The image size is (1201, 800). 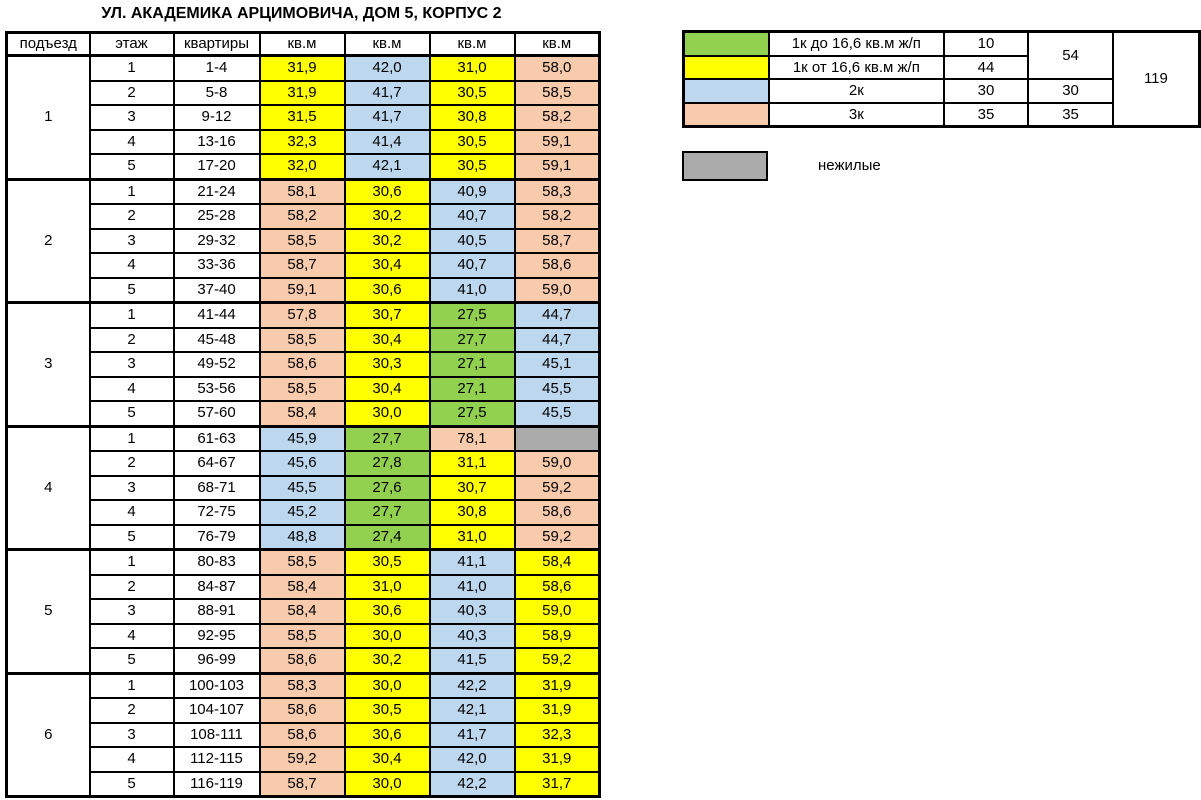 What do you see at coordinates (216, 68) in the screenshot?
I see `apartments-cell: 1-4` at bounding box center [216, 68].